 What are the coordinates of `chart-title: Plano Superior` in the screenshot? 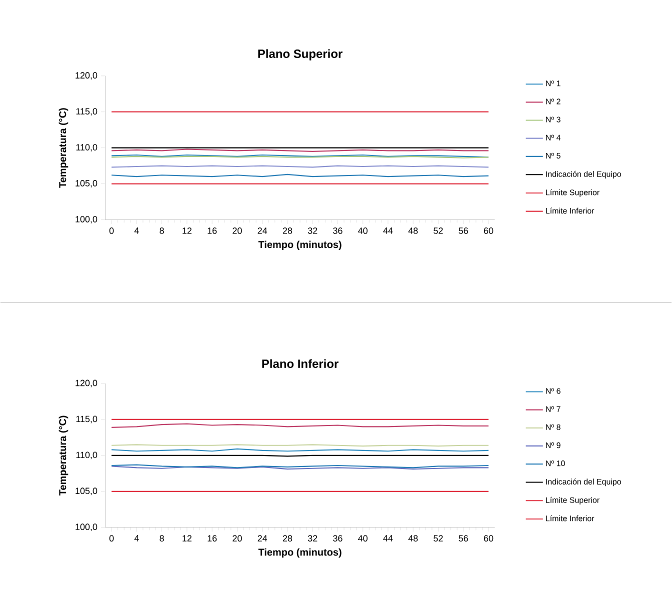 It's located at (300, 54).